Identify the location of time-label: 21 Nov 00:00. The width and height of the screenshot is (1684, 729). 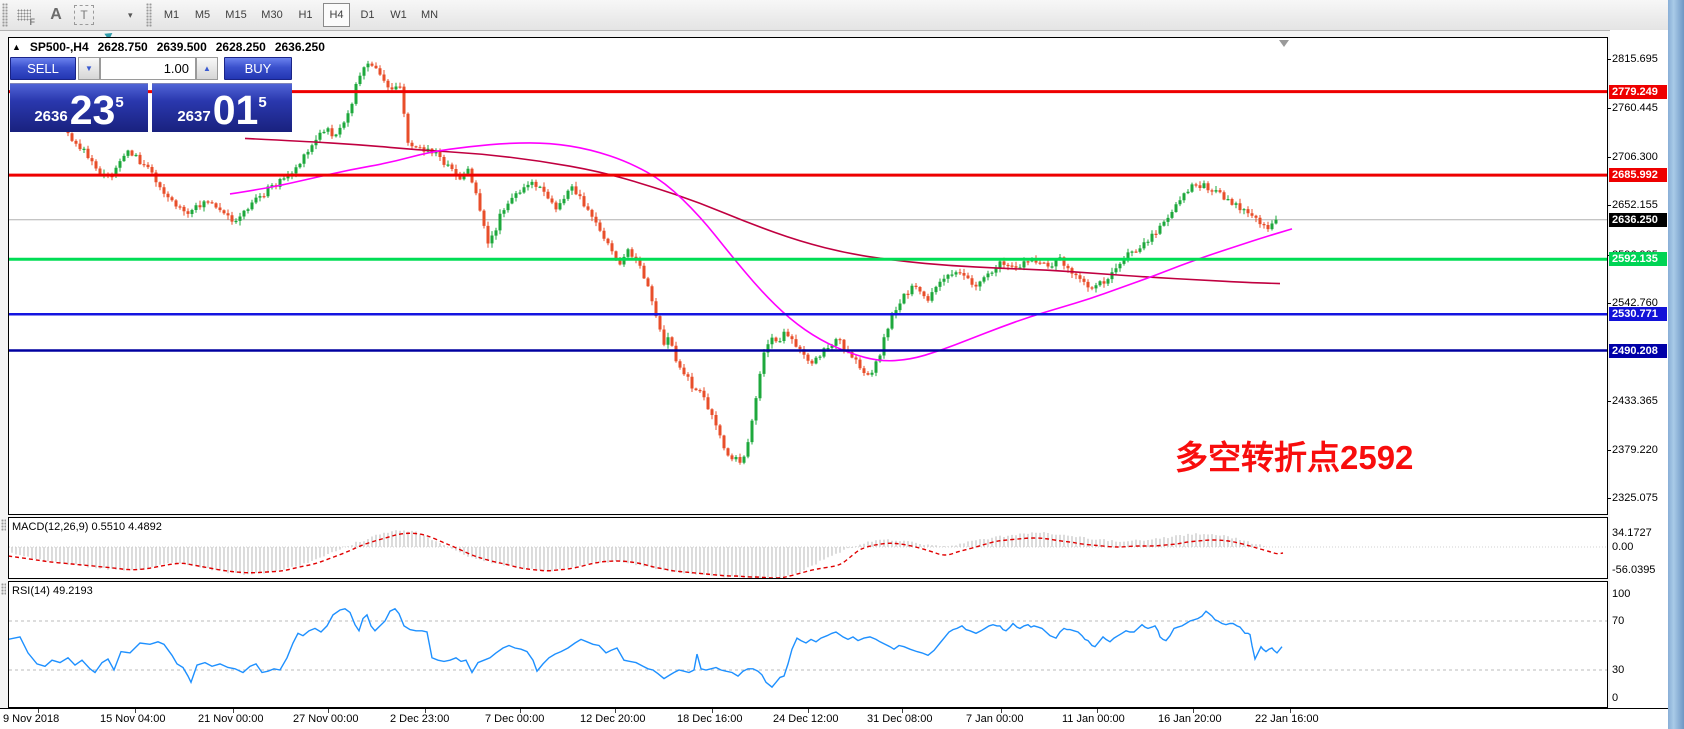
(231, 719).